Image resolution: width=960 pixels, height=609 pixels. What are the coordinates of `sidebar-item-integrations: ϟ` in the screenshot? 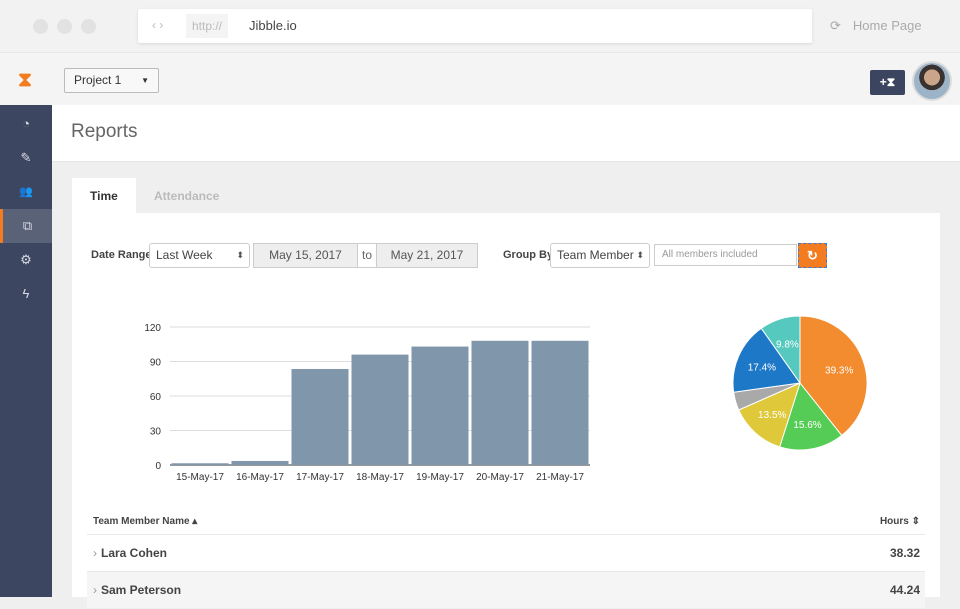 It's located at (26, 293).